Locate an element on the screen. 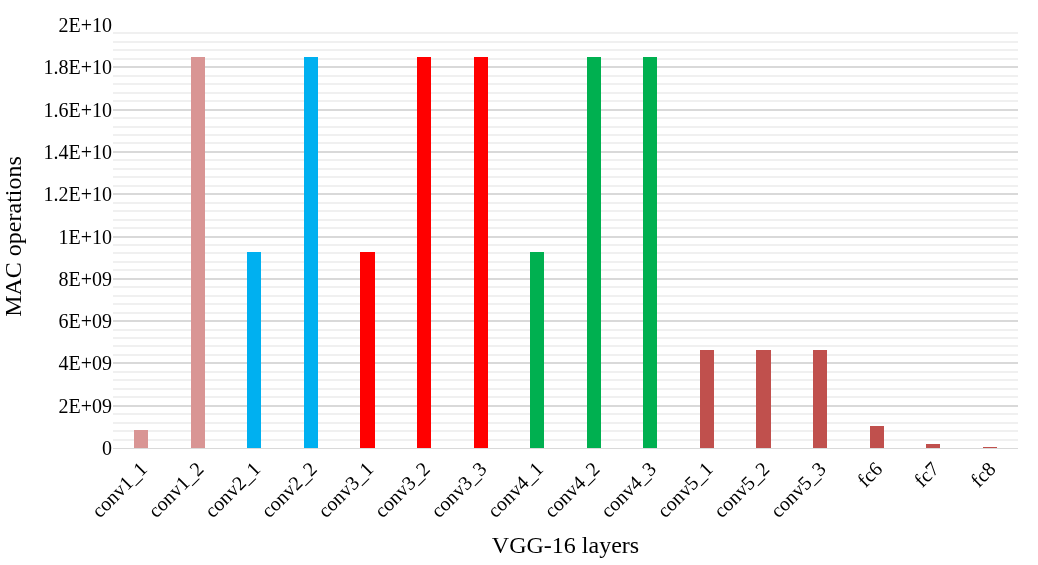  x-tick-label: fc8 is located at coordinates (983, 474).